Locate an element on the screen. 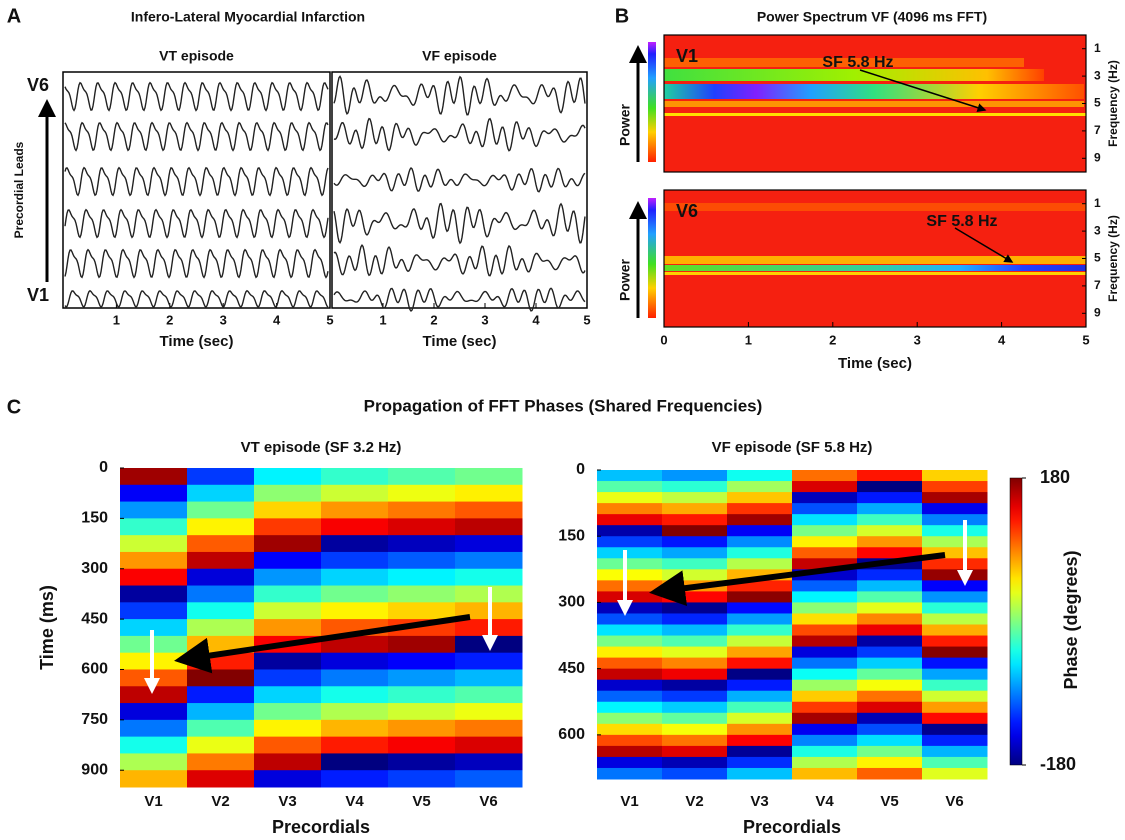 This screenshot has height=840, width=1125. x-tick-label: V5 is located at coordinates (421, 801).